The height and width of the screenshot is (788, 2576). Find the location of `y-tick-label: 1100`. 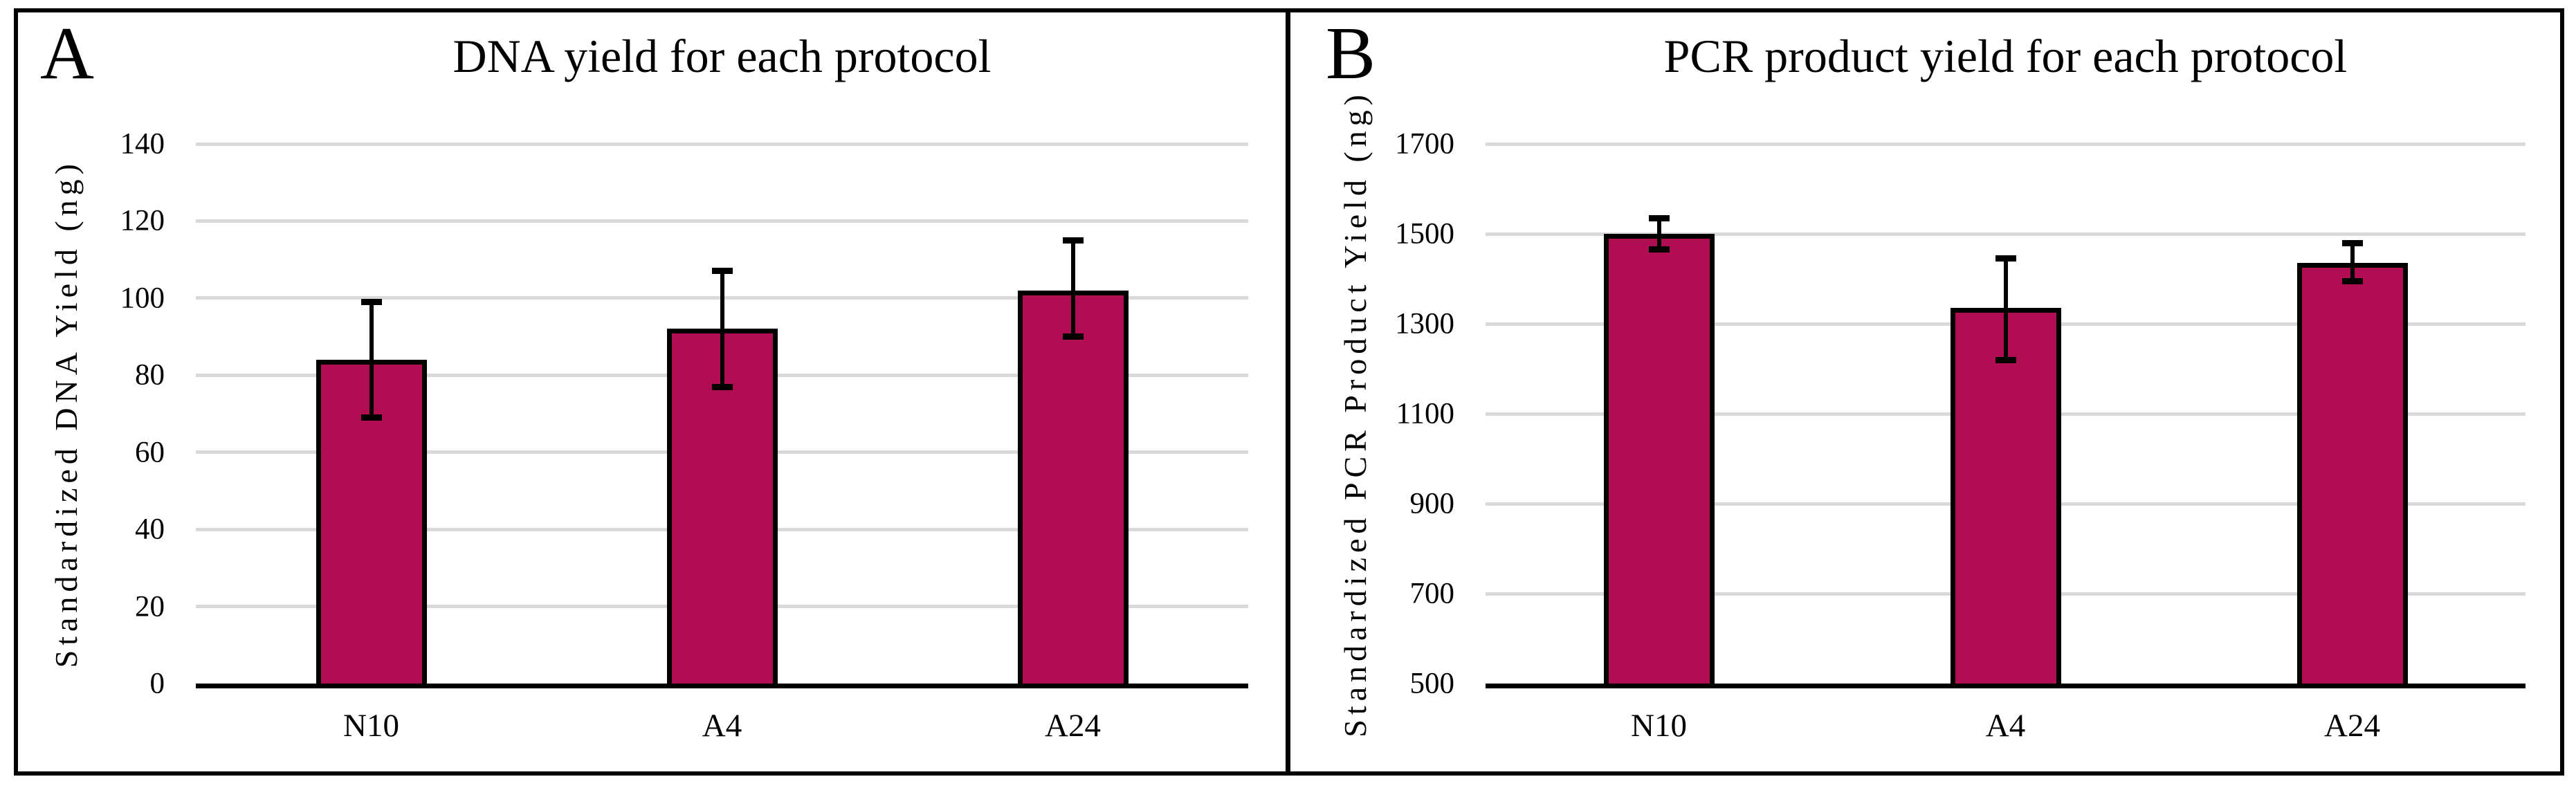

y-tick-label: 1100 is located at coordinates (1425, 413).